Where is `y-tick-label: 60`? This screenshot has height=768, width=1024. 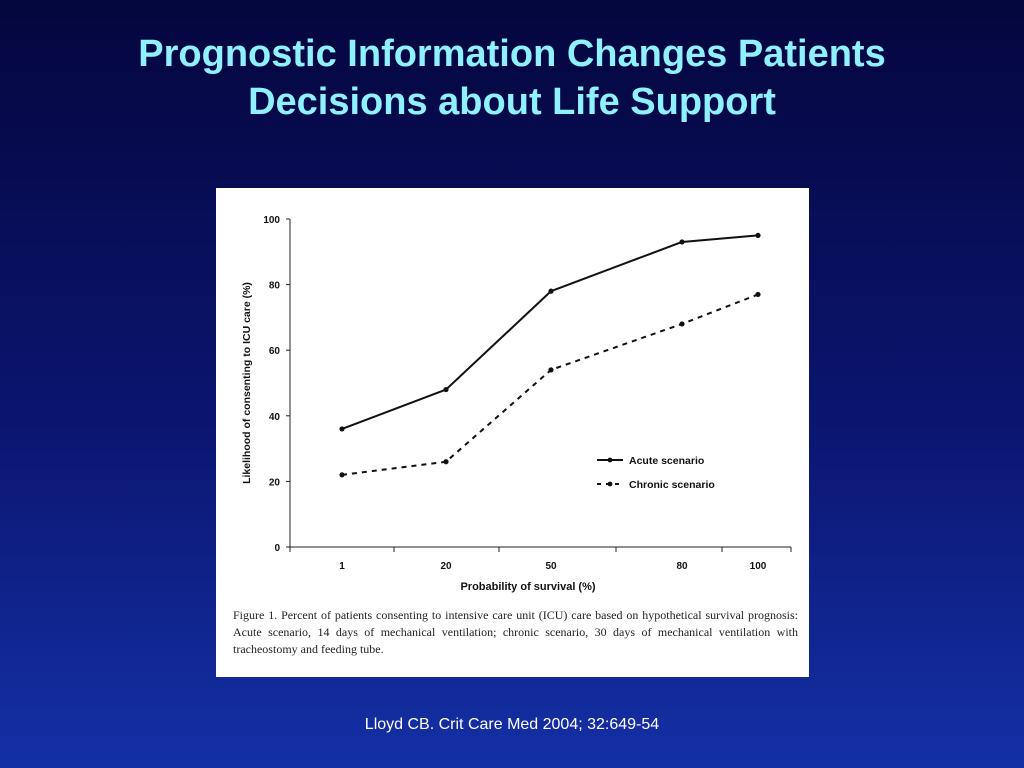
y-tick-label: 60 is located at coordinates (275, 351).